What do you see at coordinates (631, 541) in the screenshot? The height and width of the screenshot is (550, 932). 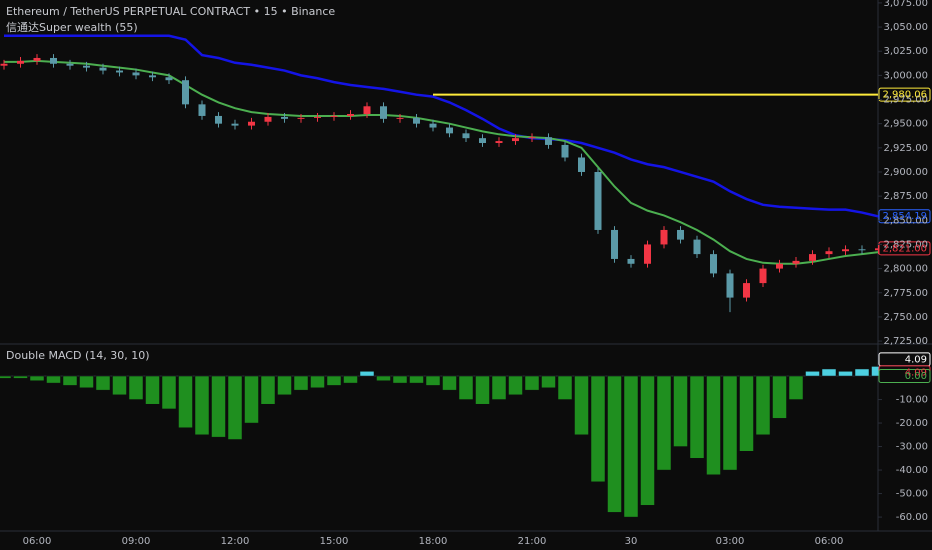 I see `x-tick-label: 30` at bounding box center [631, 541].